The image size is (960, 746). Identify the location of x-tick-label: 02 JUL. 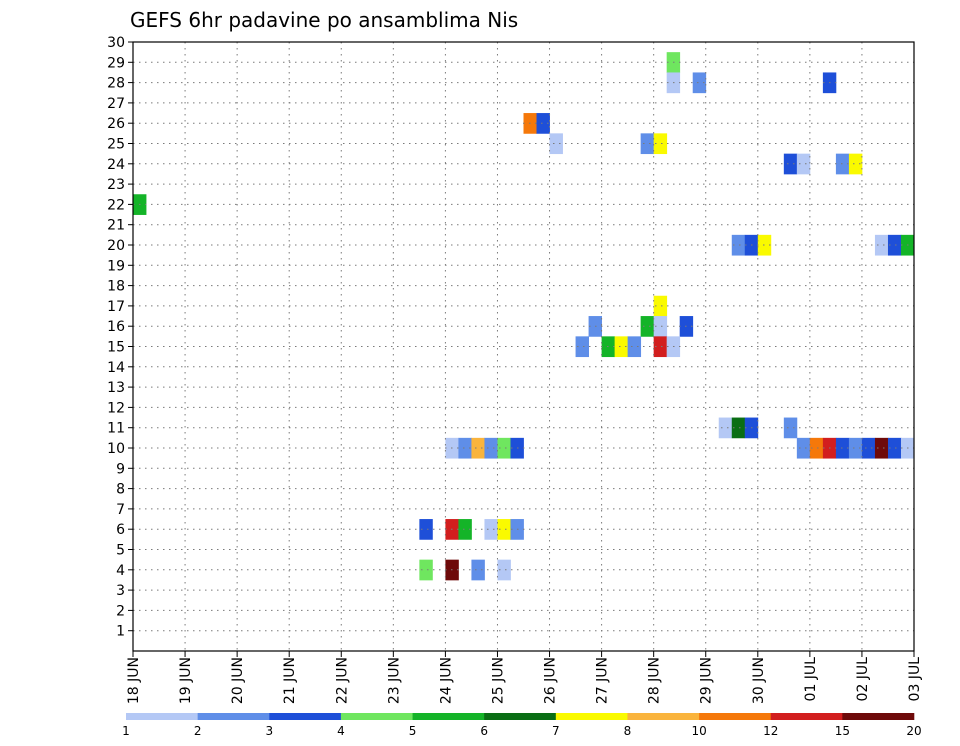
(863, 679).